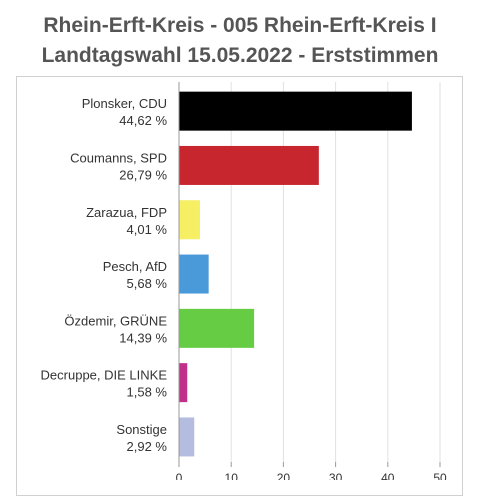 Image resolution: width=480 pixels, height=496 pixels. What do you see at coordinates (147, 229) in the screenshot?
I see `value-label-2: 4,01 %` at bounding box center [147, 229].